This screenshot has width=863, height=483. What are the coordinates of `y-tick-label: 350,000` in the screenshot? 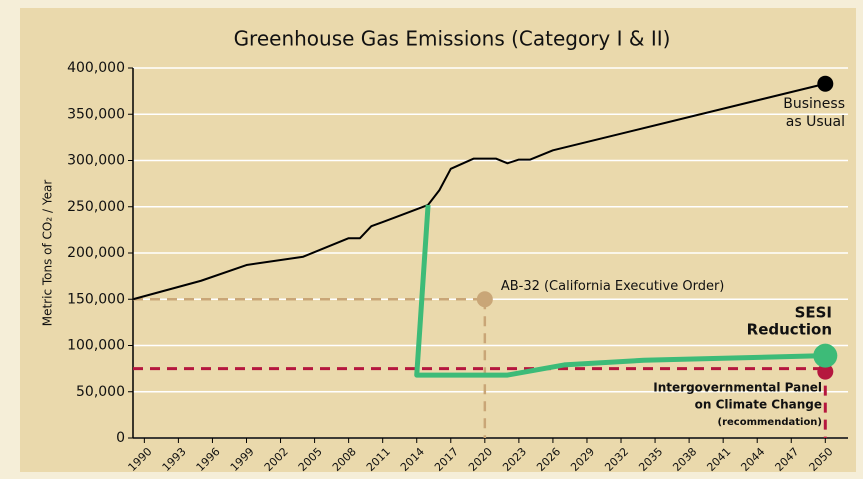 It's located at (96, 114).